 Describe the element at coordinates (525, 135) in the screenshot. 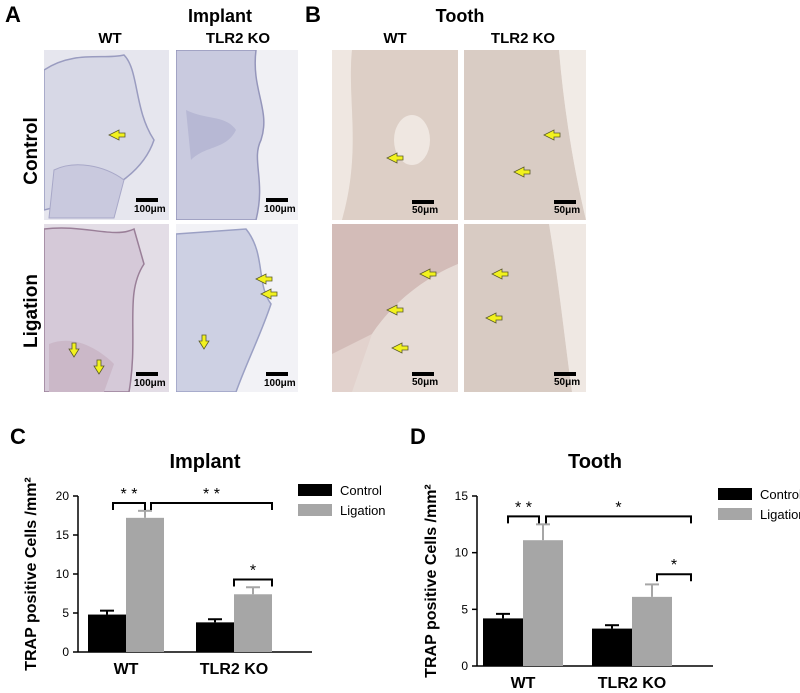

I see `micrograph-tooth-ko-control: 50μm` at that location.